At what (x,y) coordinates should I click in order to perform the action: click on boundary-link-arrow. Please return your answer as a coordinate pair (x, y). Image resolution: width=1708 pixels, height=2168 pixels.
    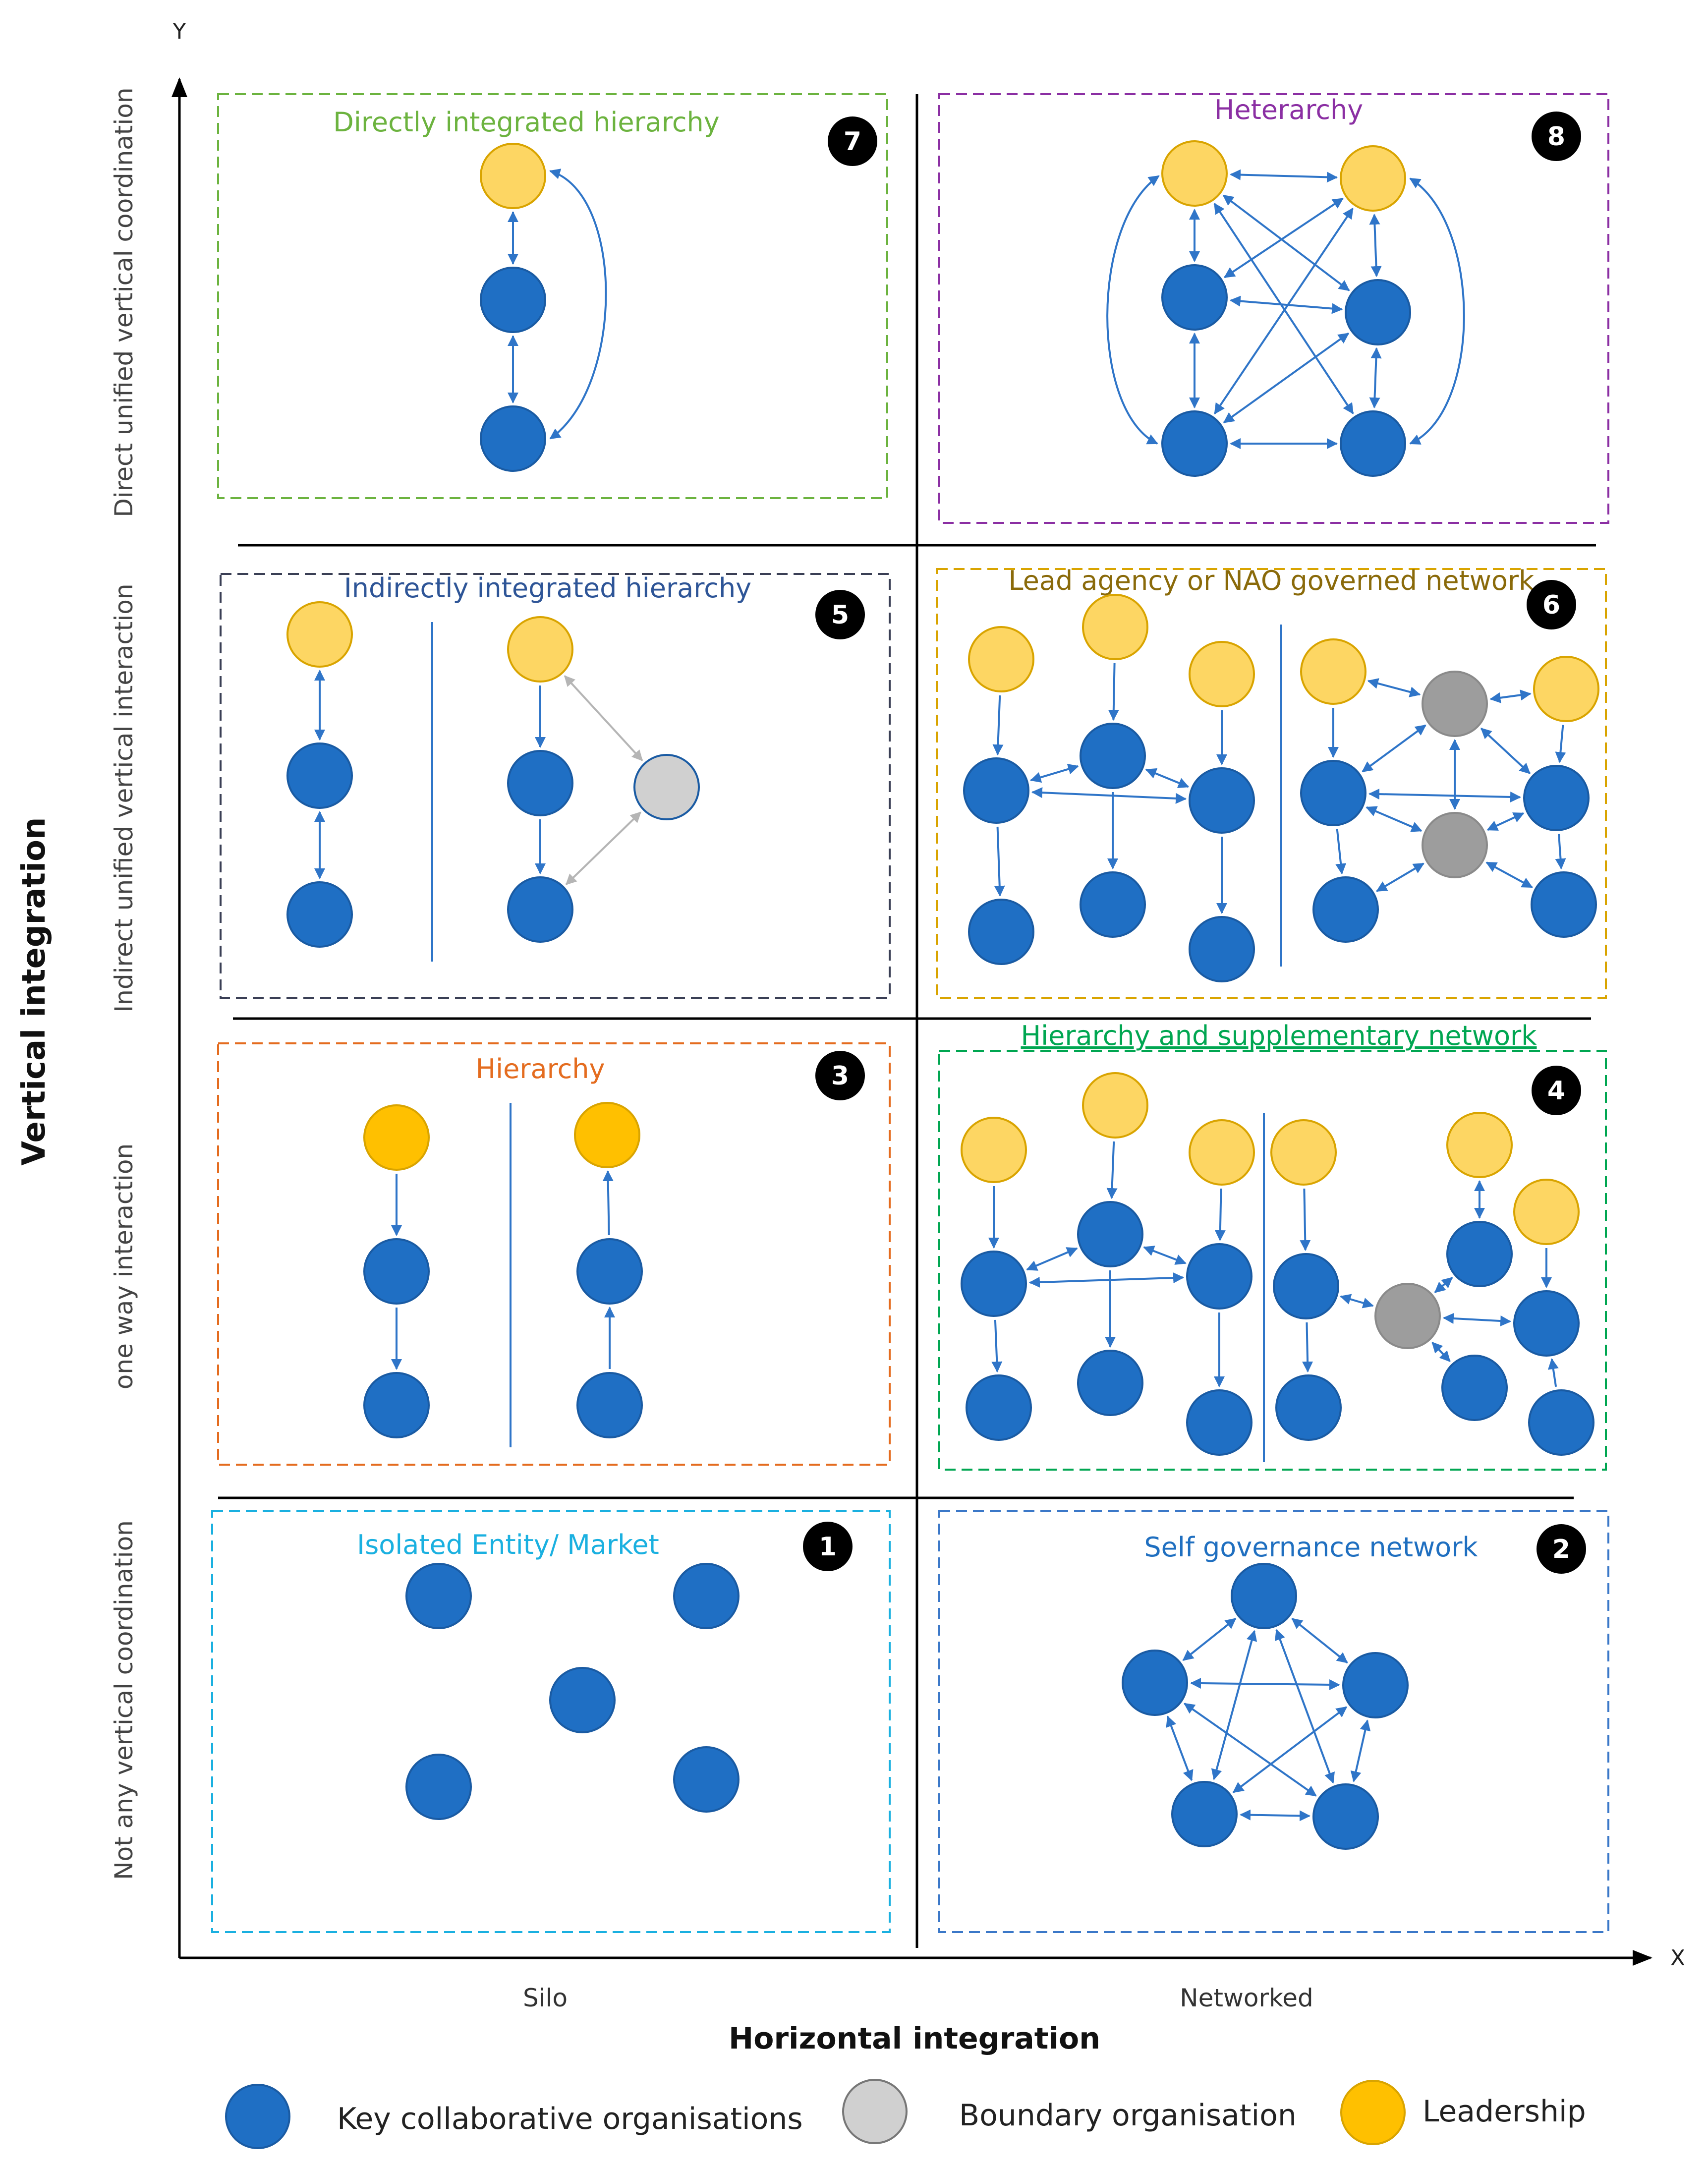
    Looking at the image, I should click on (603, 848).